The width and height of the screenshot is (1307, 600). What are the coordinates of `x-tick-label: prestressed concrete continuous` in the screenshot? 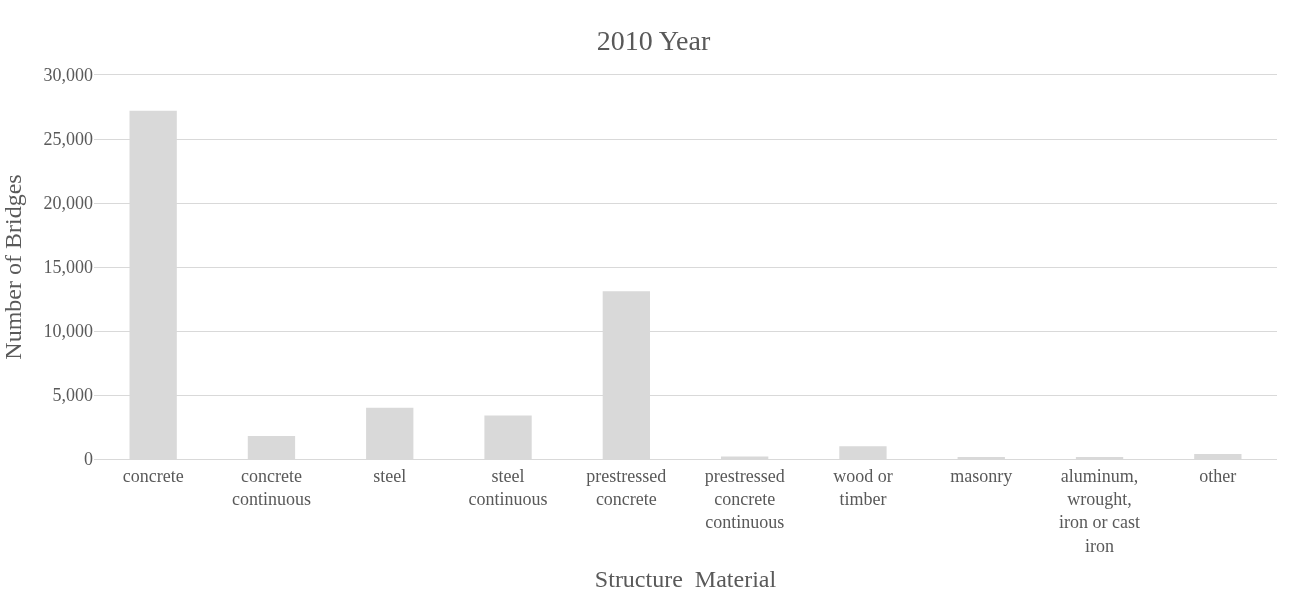 It's located at (744, 499).